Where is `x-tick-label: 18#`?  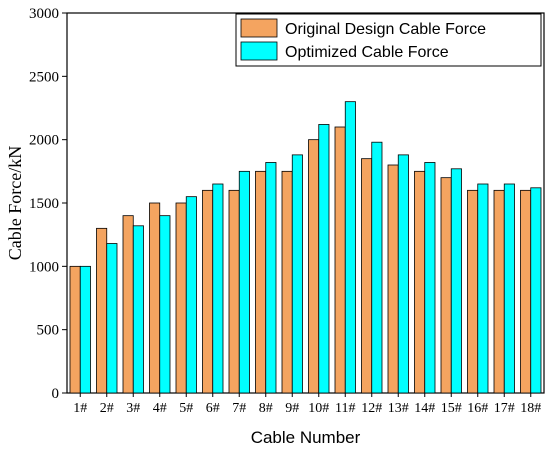 x-tick-label: 18# is located at coordinates (530, 408).